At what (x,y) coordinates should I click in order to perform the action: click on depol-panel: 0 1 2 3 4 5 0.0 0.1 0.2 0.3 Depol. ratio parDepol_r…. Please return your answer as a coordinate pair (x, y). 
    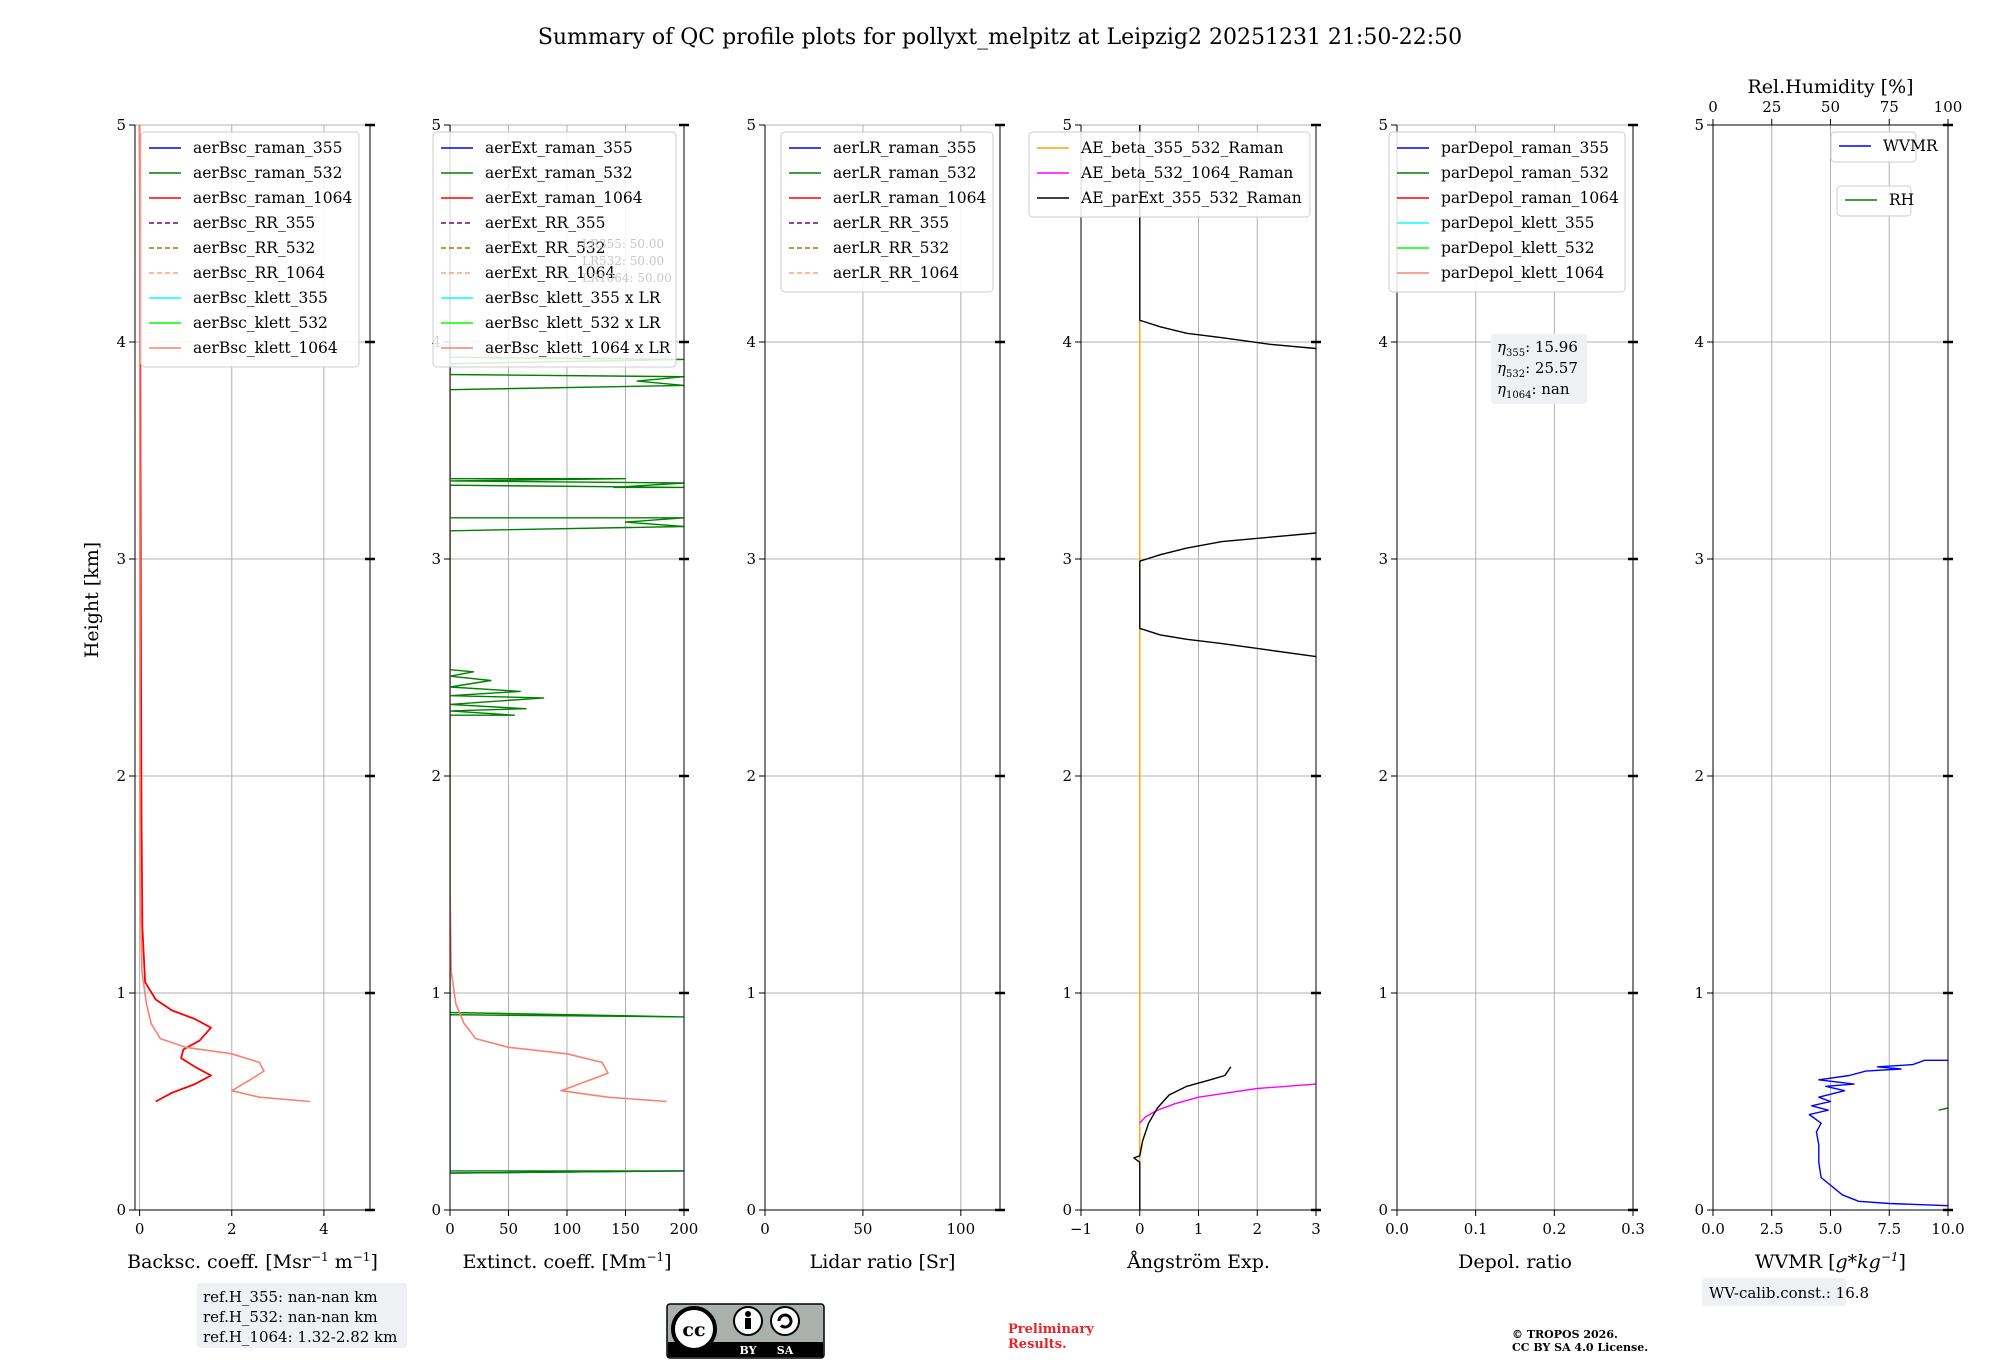
    Looking at the image, I should click on (1511, 694).